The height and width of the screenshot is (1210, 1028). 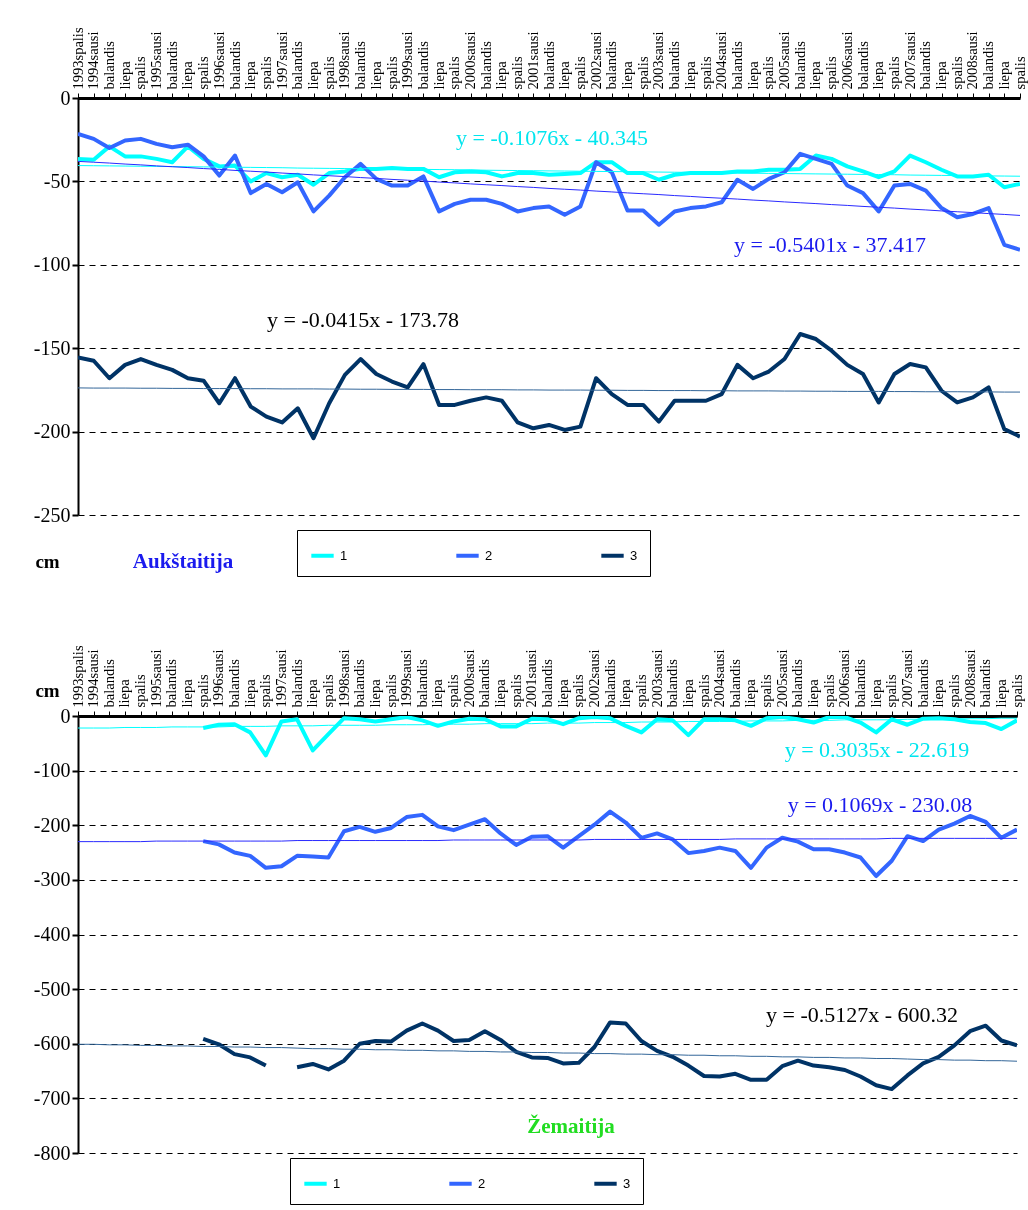 What do you see at coordinates (52, 264) in the screenshot?
I see `y-tick-label: -100` at bounding box center [52, 264].